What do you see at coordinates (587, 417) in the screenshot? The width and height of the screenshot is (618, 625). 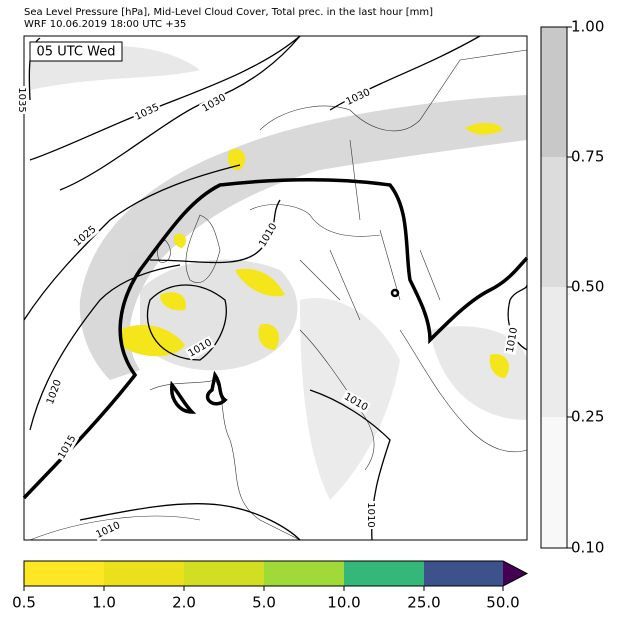 I see `tick-label: 0.25` at bounding box center [587, 417].